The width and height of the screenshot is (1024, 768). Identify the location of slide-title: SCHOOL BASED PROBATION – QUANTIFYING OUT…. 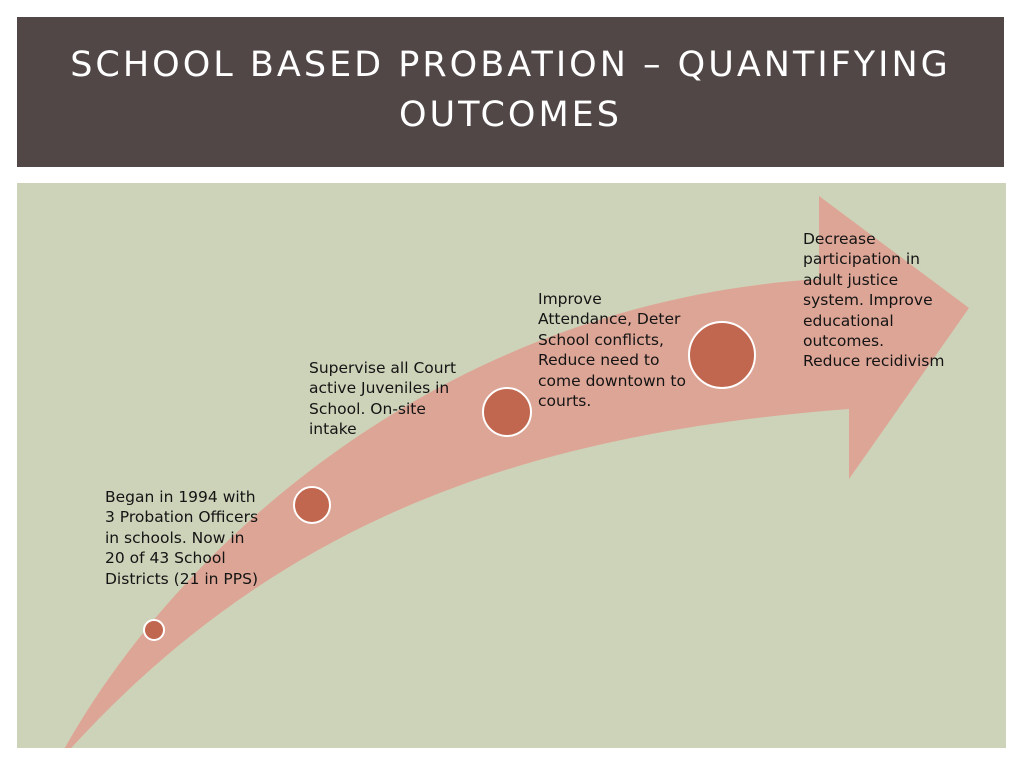
(510, 90).